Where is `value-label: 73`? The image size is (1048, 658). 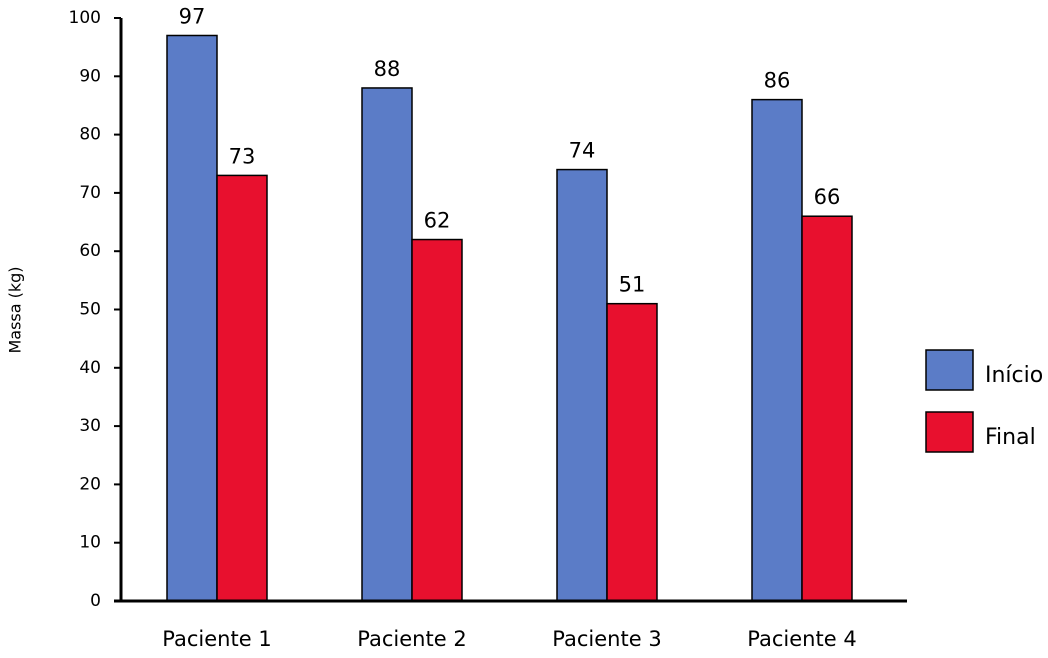
value-label: 73 is located at coordinates (242, 156).